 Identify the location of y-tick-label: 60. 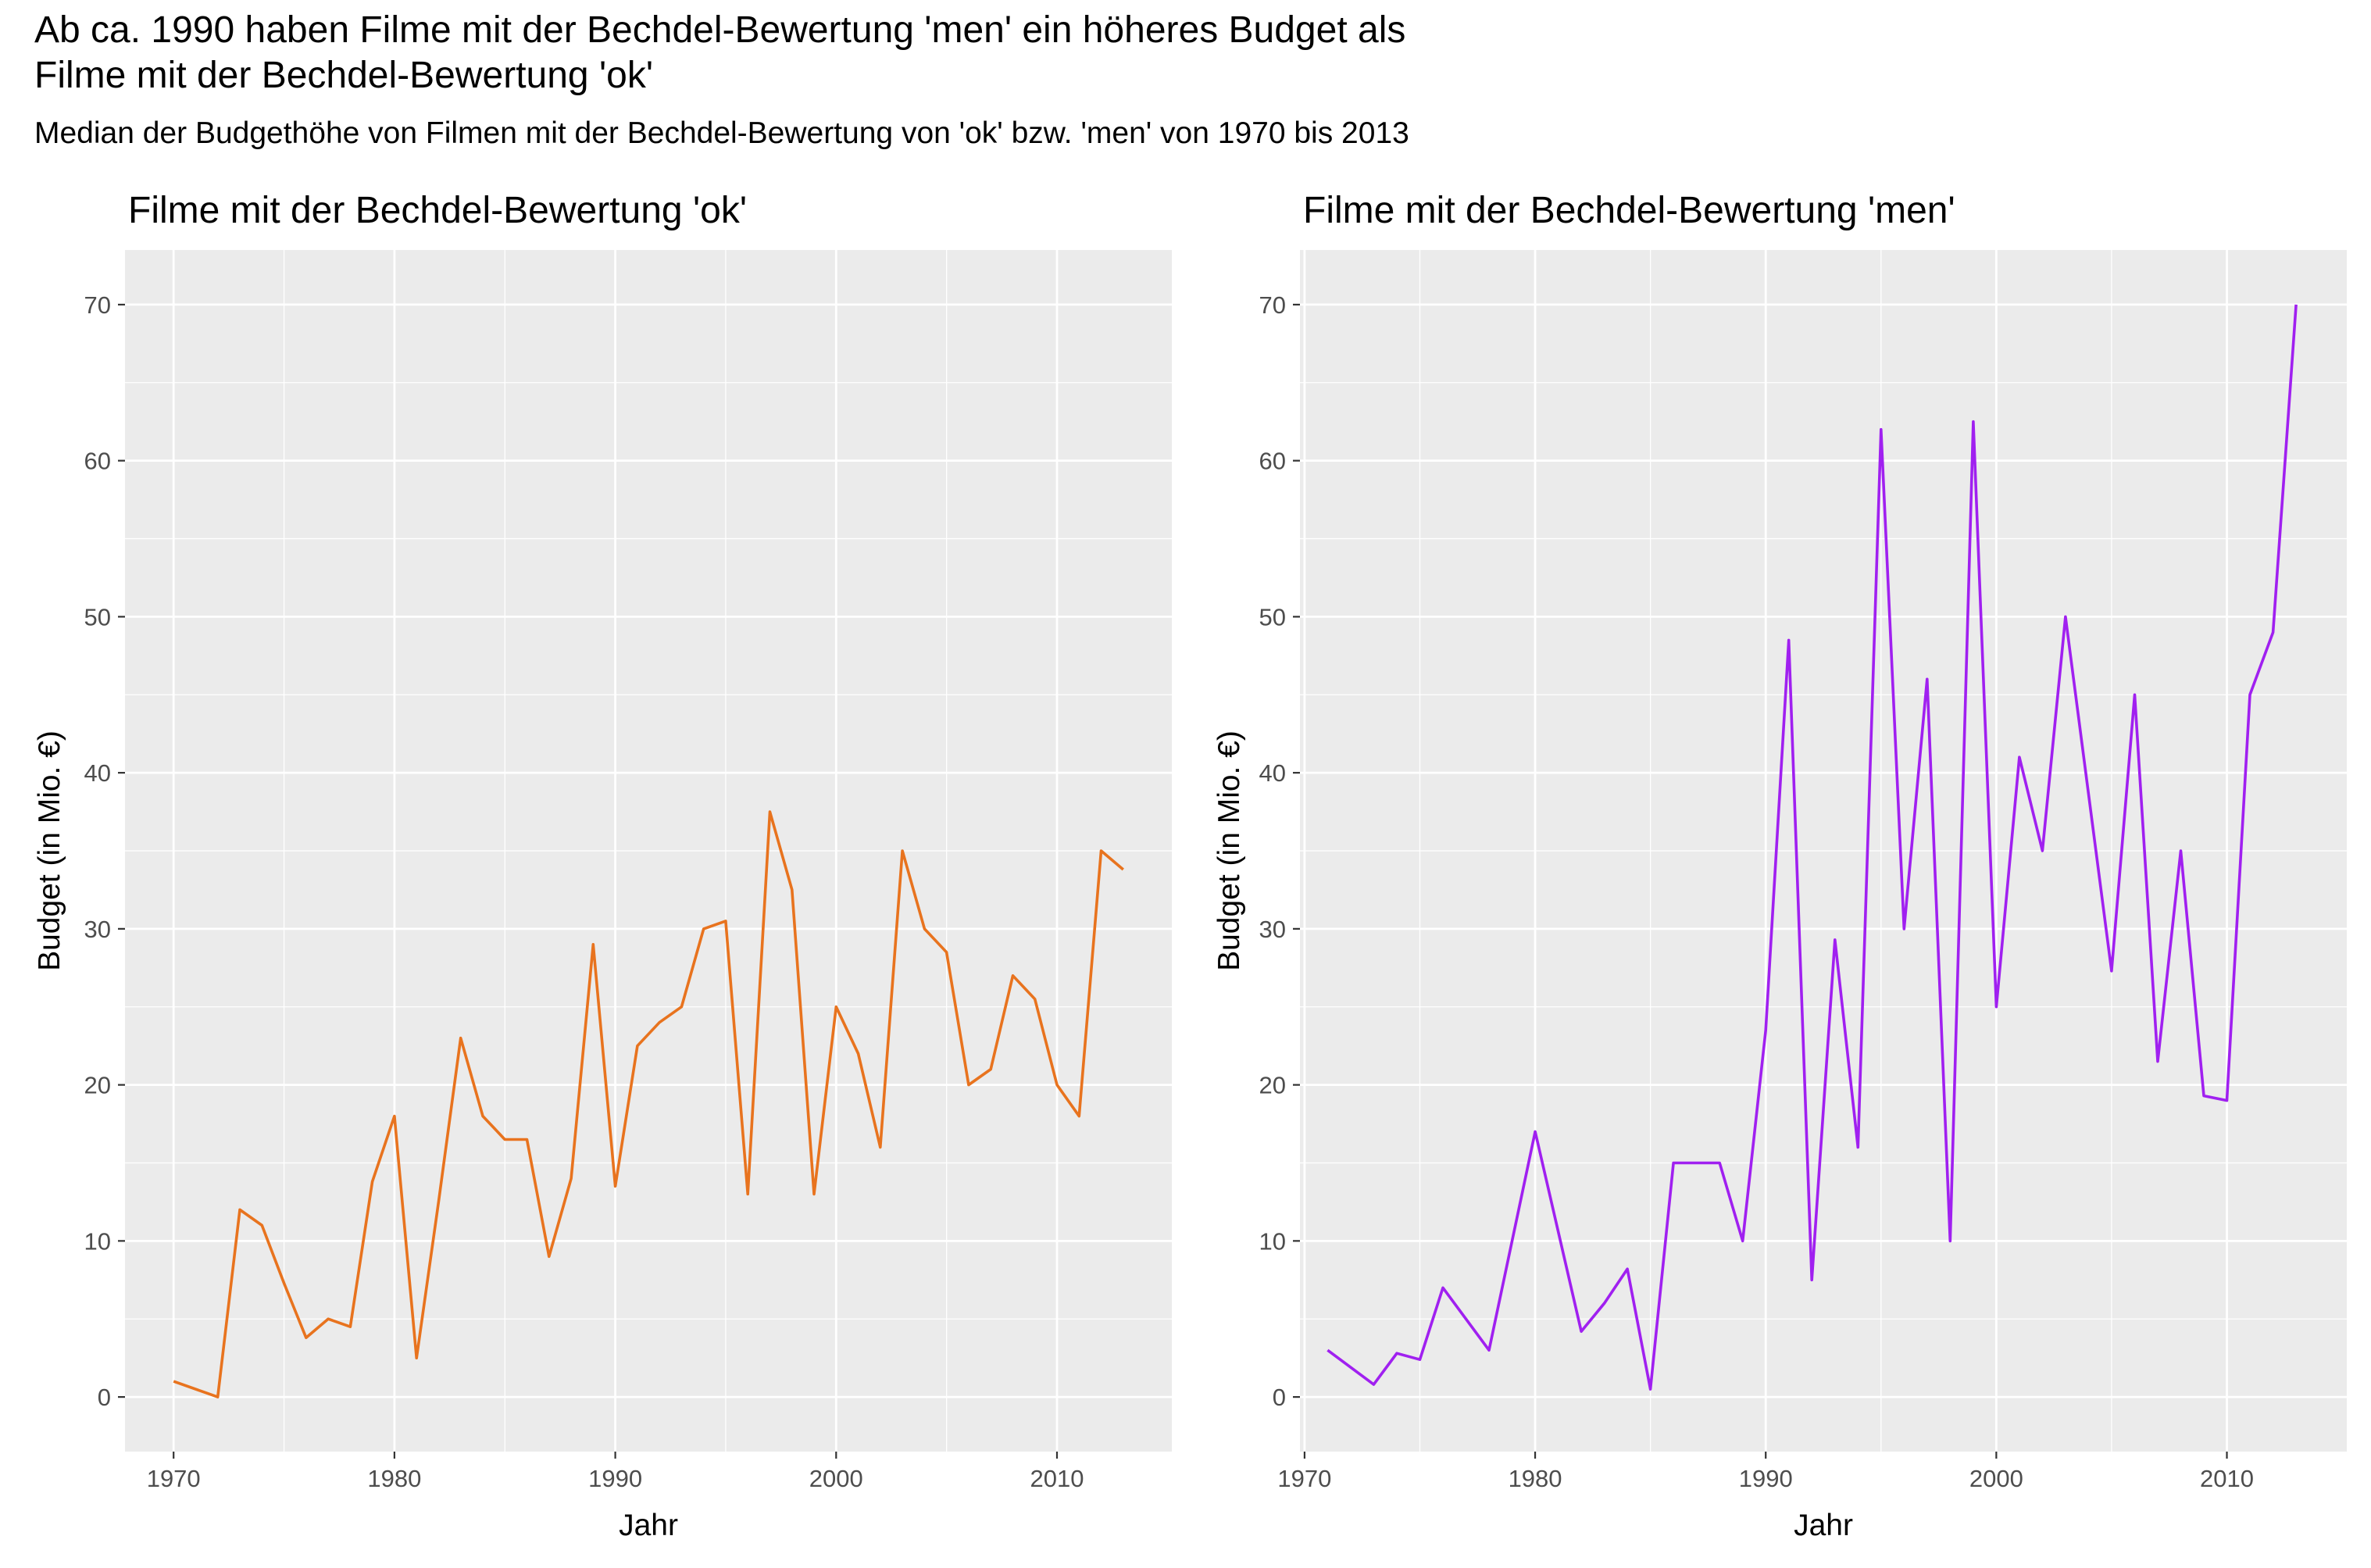
(1272, 461).